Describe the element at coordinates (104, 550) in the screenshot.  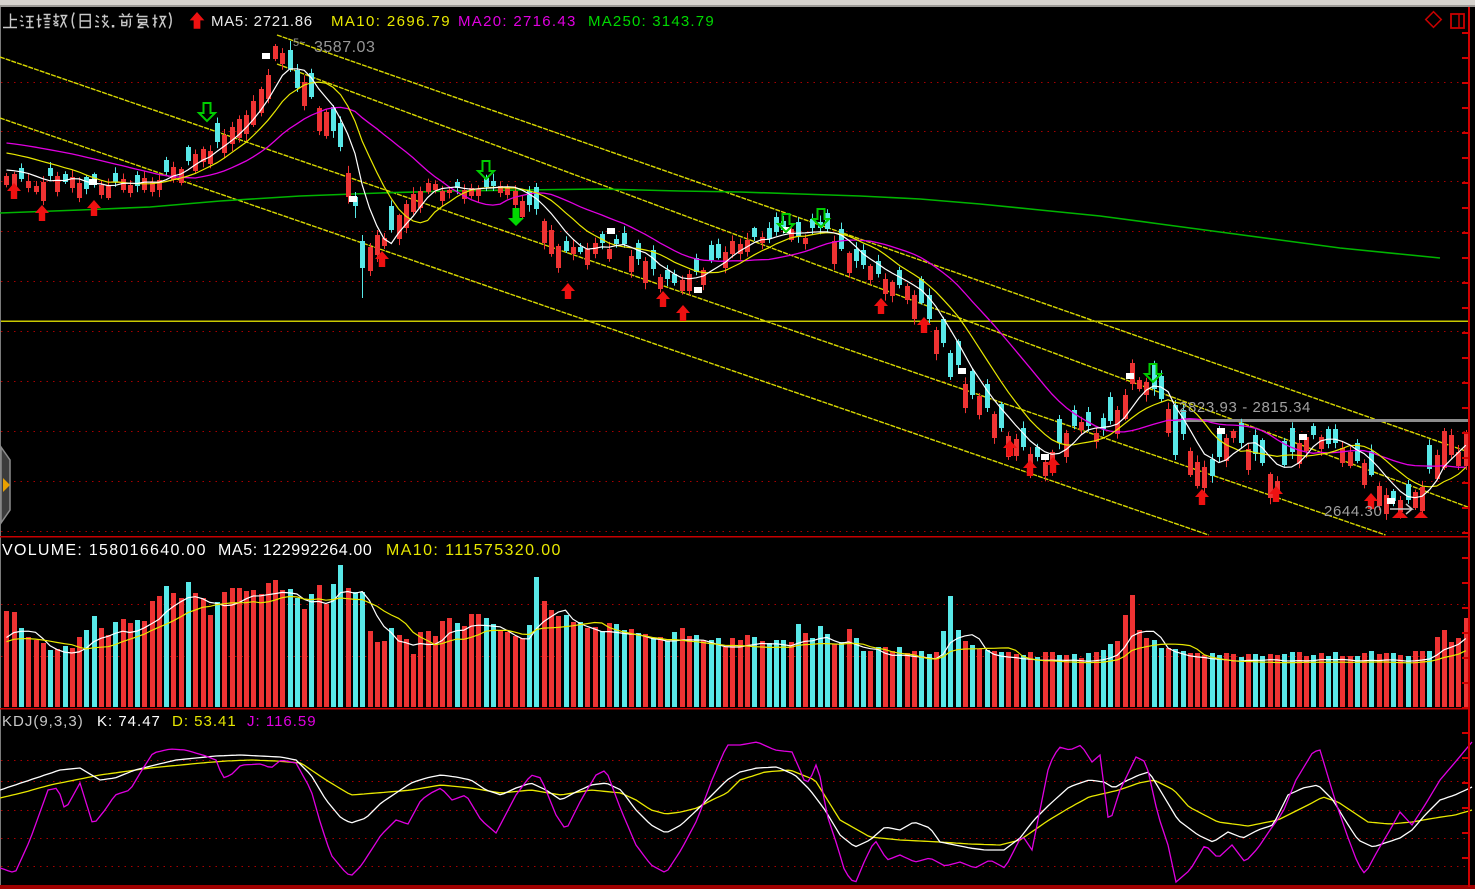
I see `svg-text: VOLUME: 158016640.00` at that location.